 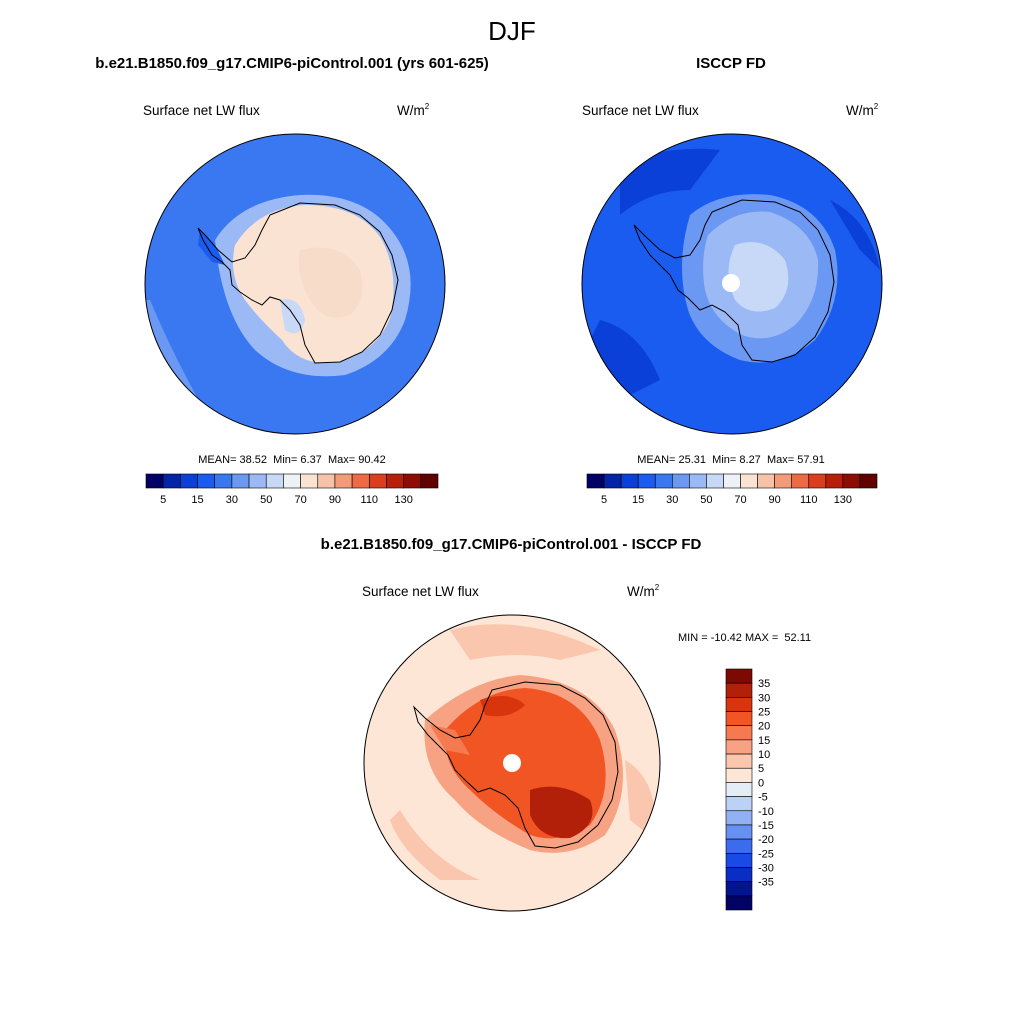 I want to click on colorbar-tick-label: 35, so click(x=764, y=684).